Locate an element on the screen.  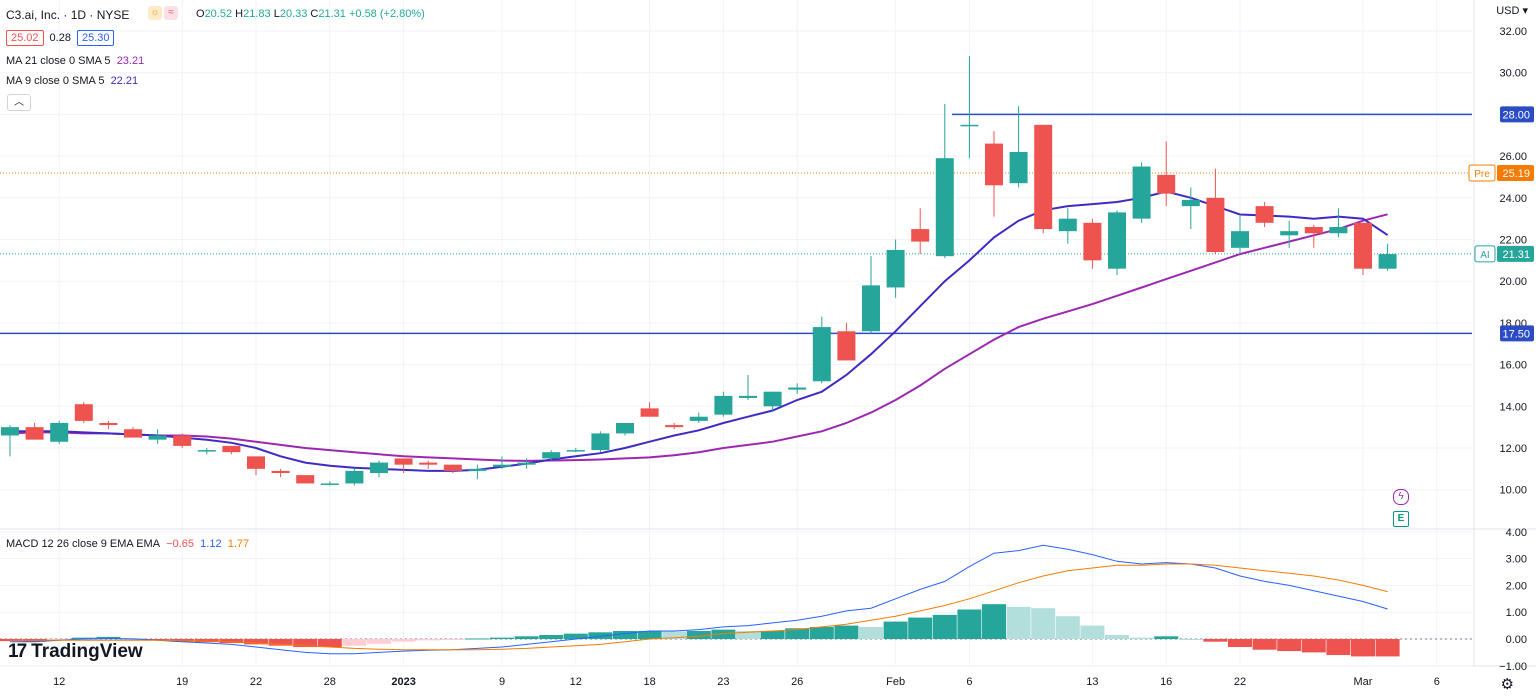
tv-logo-icon: 17 is located at coordinates (17, 651).